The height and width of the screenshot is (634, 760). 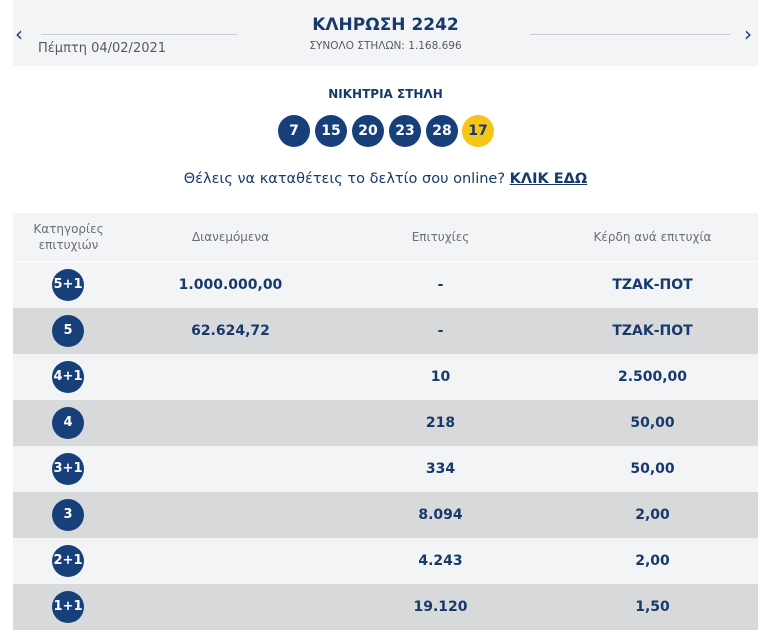 I want to click on draw-title: ΚΛΗΡΩΣΗ 2242, so click(x=385, y=25).